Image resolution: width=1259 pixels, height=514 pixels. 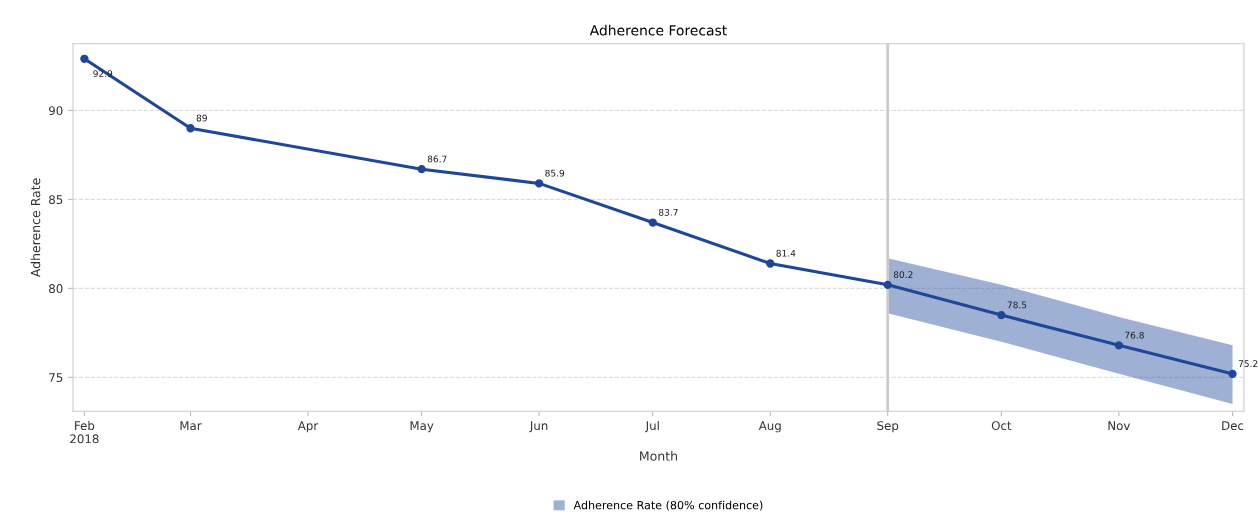 What do you see at coordinates (201, 118) in the screenshot?
I see `data-label: 89` at bounding box center [201, 118].